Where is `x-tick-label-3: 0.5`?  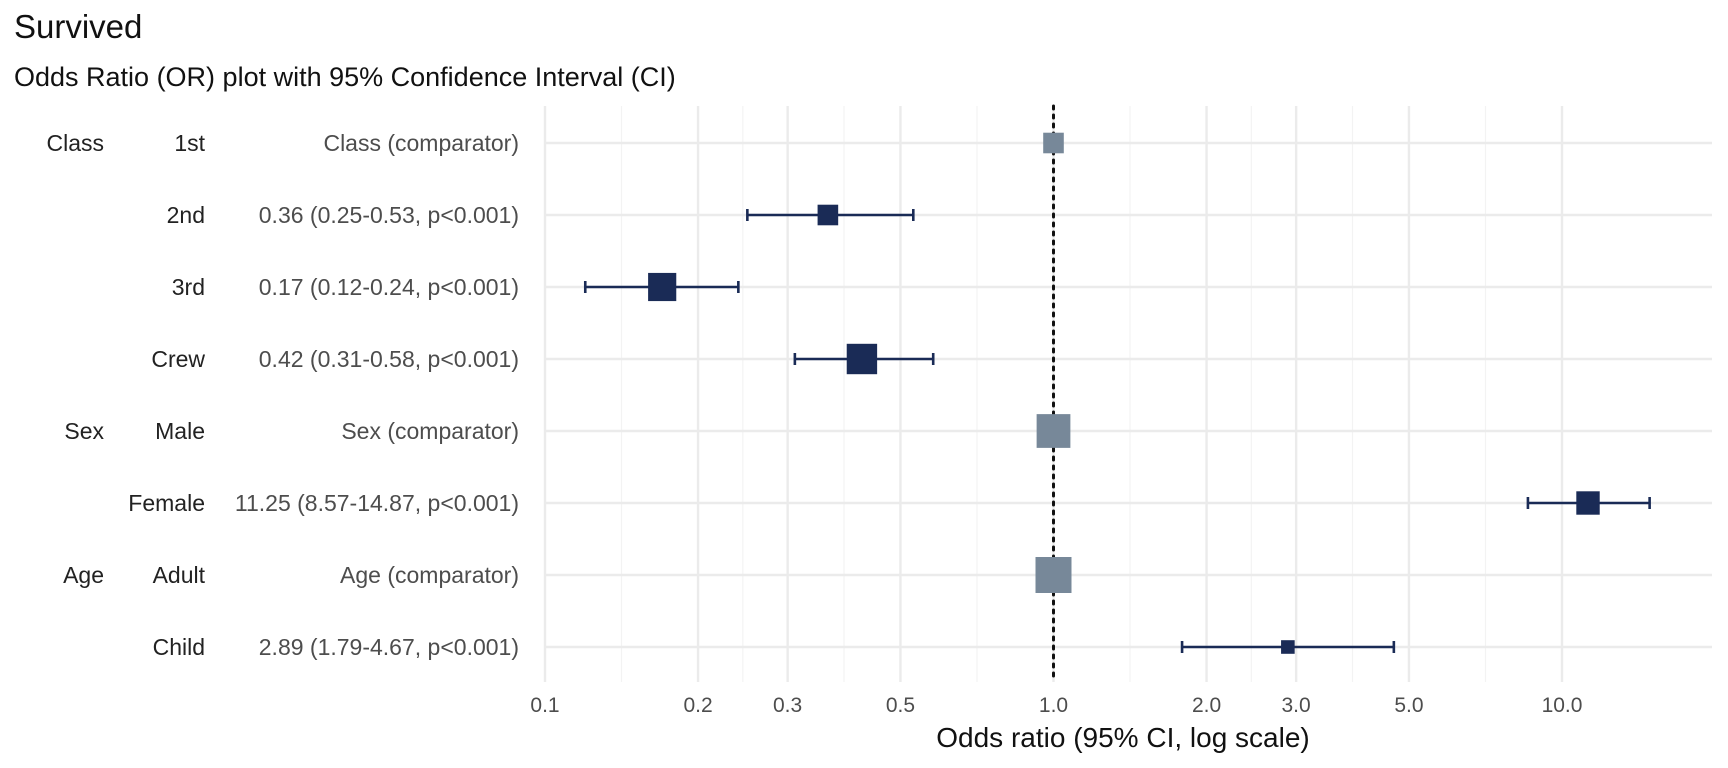
x-tick-label-3: 0.5 is located at coordinates (900, 705).